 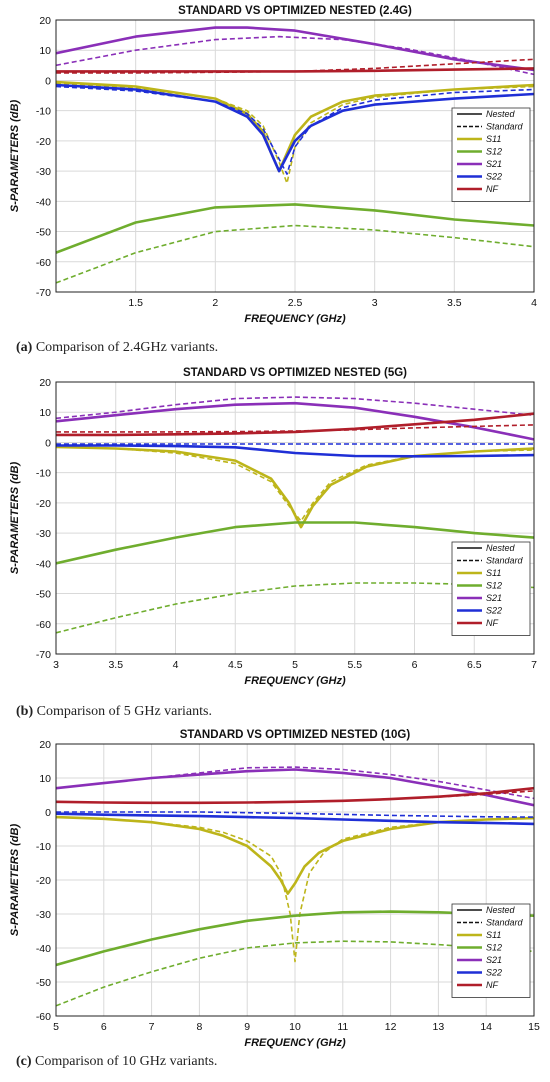 I want to click on series-s22-nested, so click(x=295, y=128).